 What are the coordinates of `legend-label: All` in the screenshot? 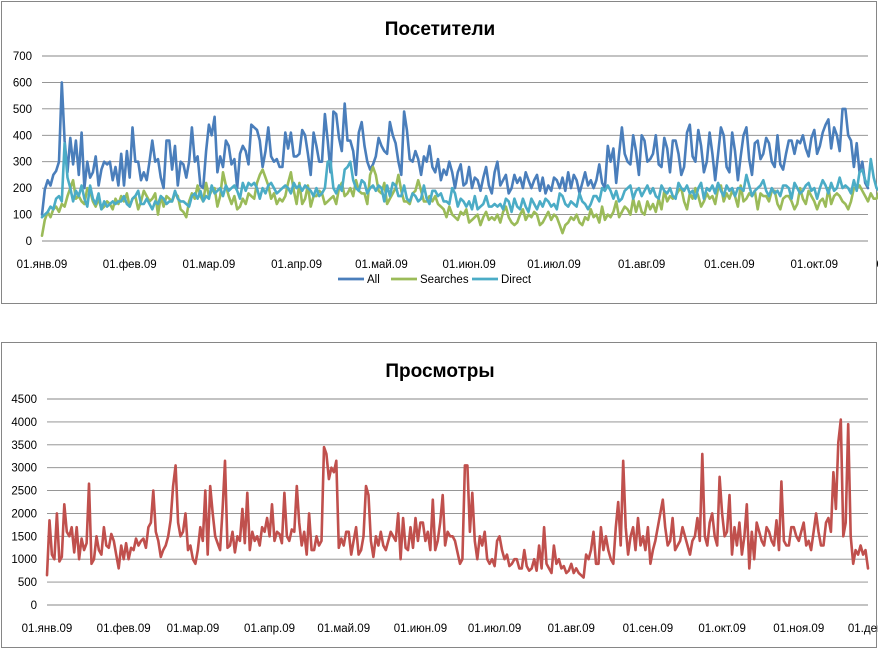 It's located at (373, 280).